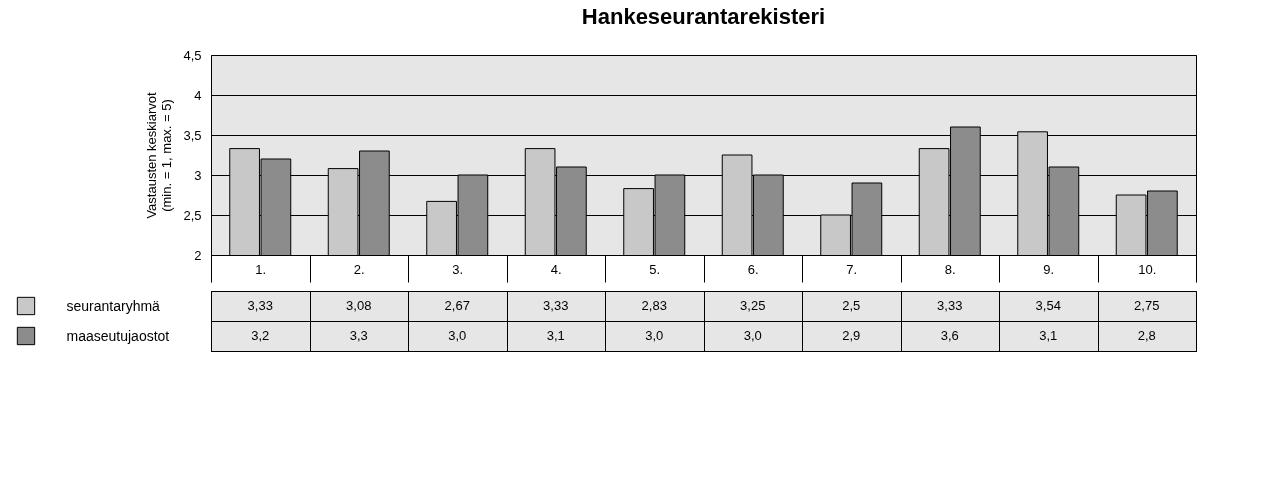  Describe the element at coordinates (654, 305) in the screenshot. I see `data-label: 2,83` at that location.